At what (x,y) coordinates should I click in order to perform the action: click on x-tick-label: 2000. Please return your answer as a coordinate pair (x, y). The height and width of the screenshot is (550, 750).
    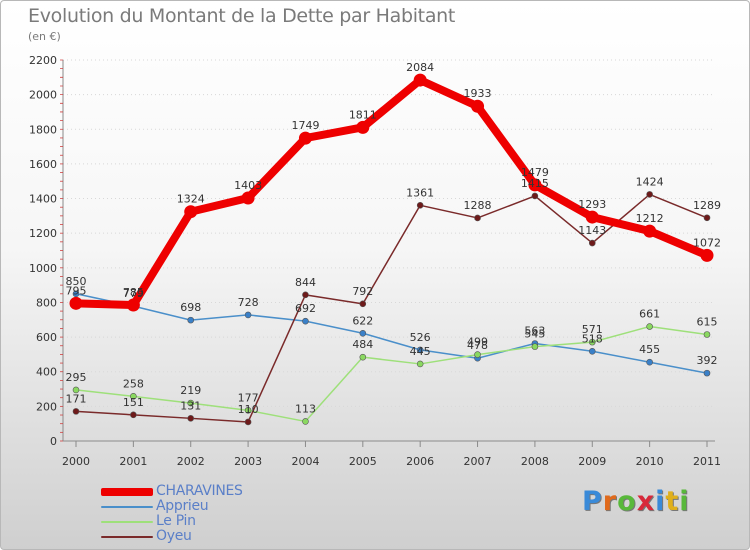
    Looking at the image, I should click on (76, 461).